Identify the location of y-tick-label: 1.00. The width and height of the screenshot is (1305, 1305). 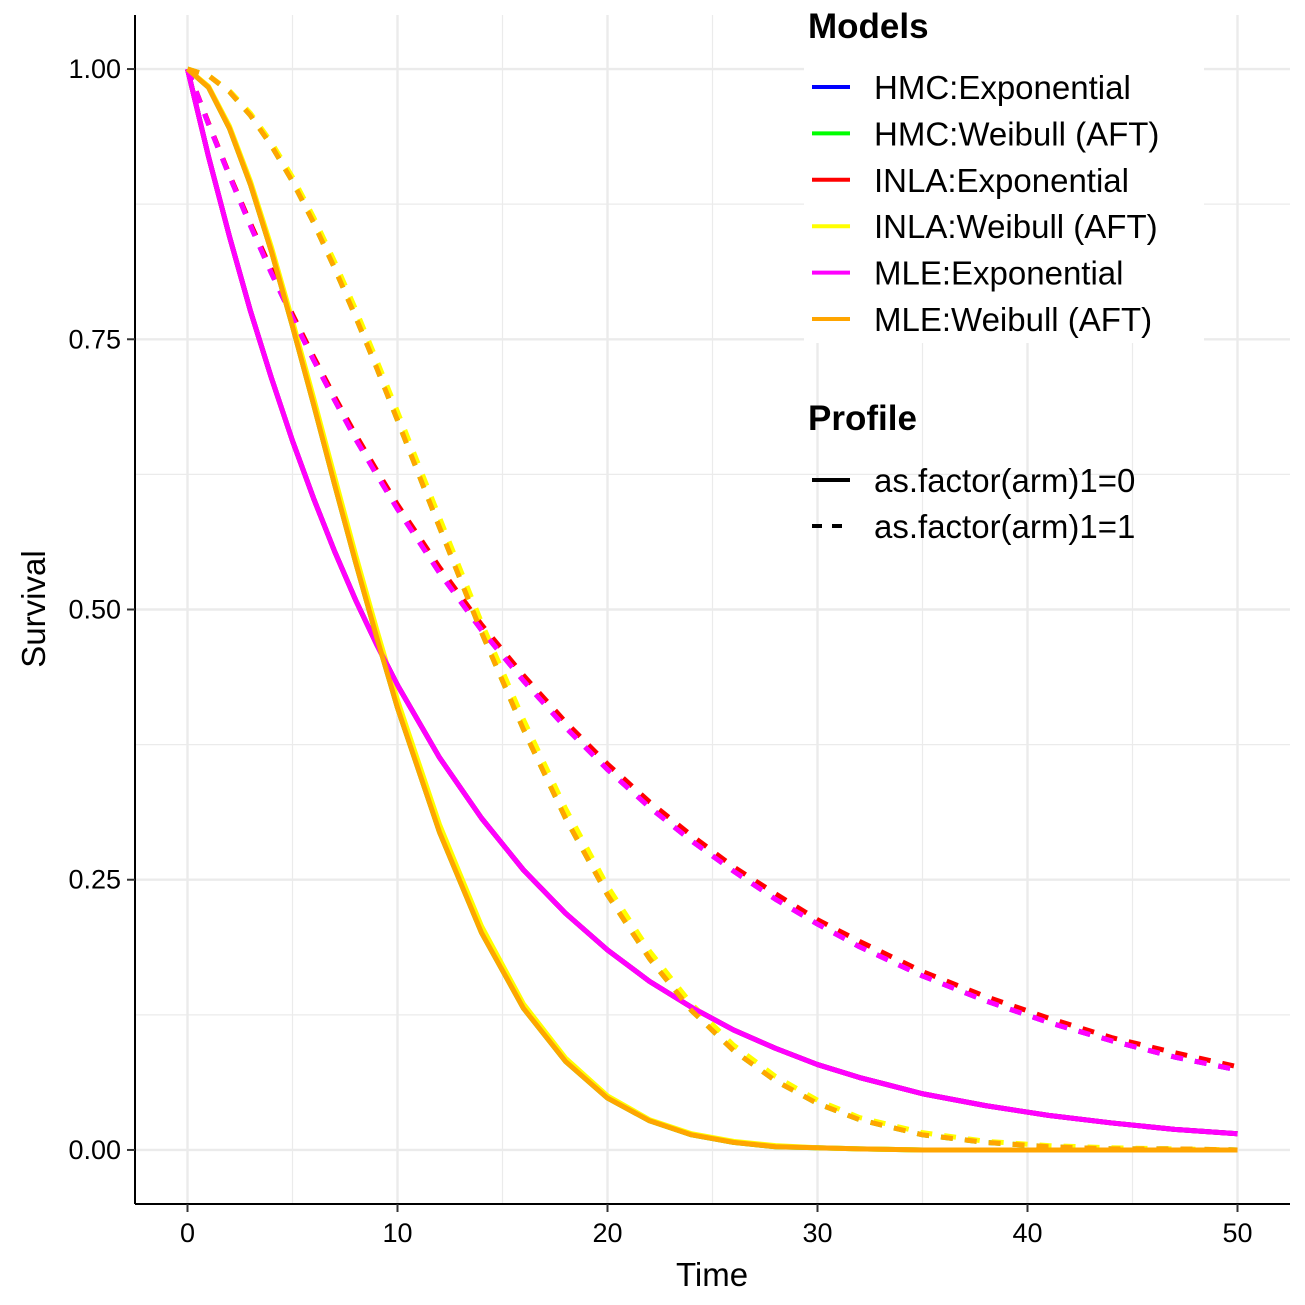
(94, 69).